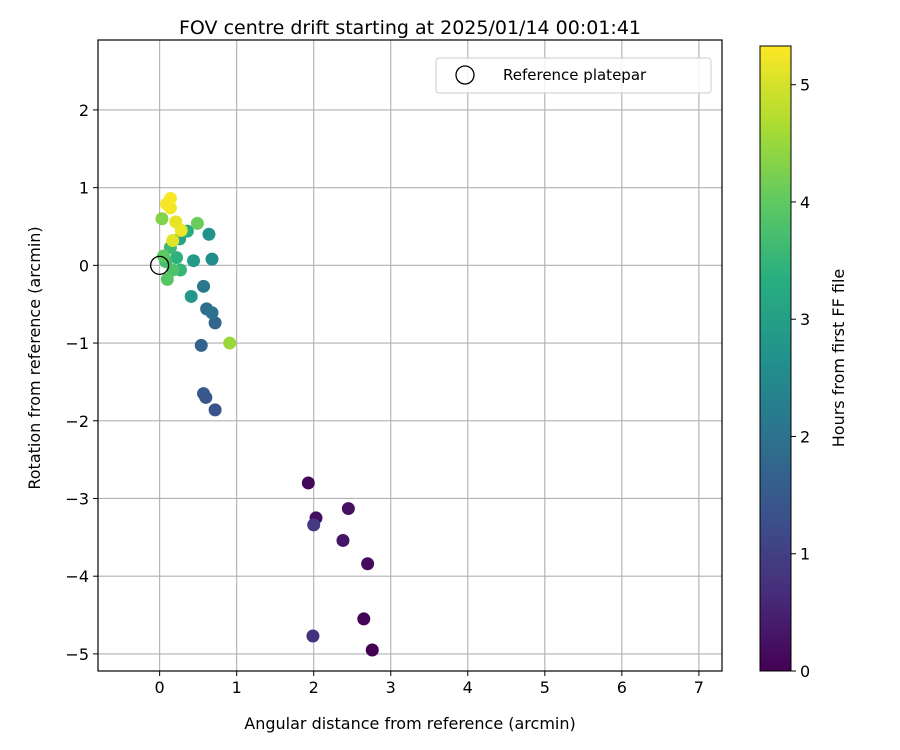  What do you see at coordinates (805, 671) in the screenshot?
I see `colorbar-tick-label: 0` at bounding box center [805, 671].